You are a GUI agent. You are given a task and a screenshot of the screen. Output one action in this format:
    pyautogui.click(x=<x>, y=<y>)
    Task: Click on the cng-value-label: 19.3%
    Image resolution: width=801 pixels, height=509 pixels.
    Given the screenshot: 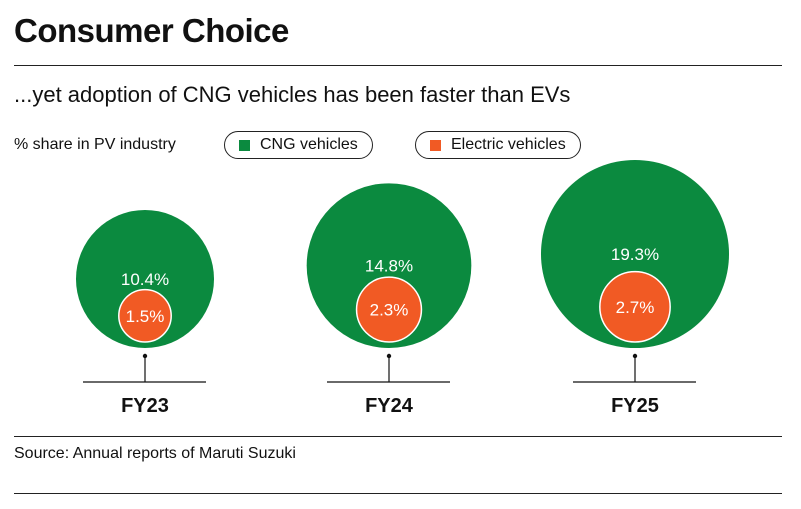 What is the action you would take?
    pyautogui.click(x=635, y=254)
    